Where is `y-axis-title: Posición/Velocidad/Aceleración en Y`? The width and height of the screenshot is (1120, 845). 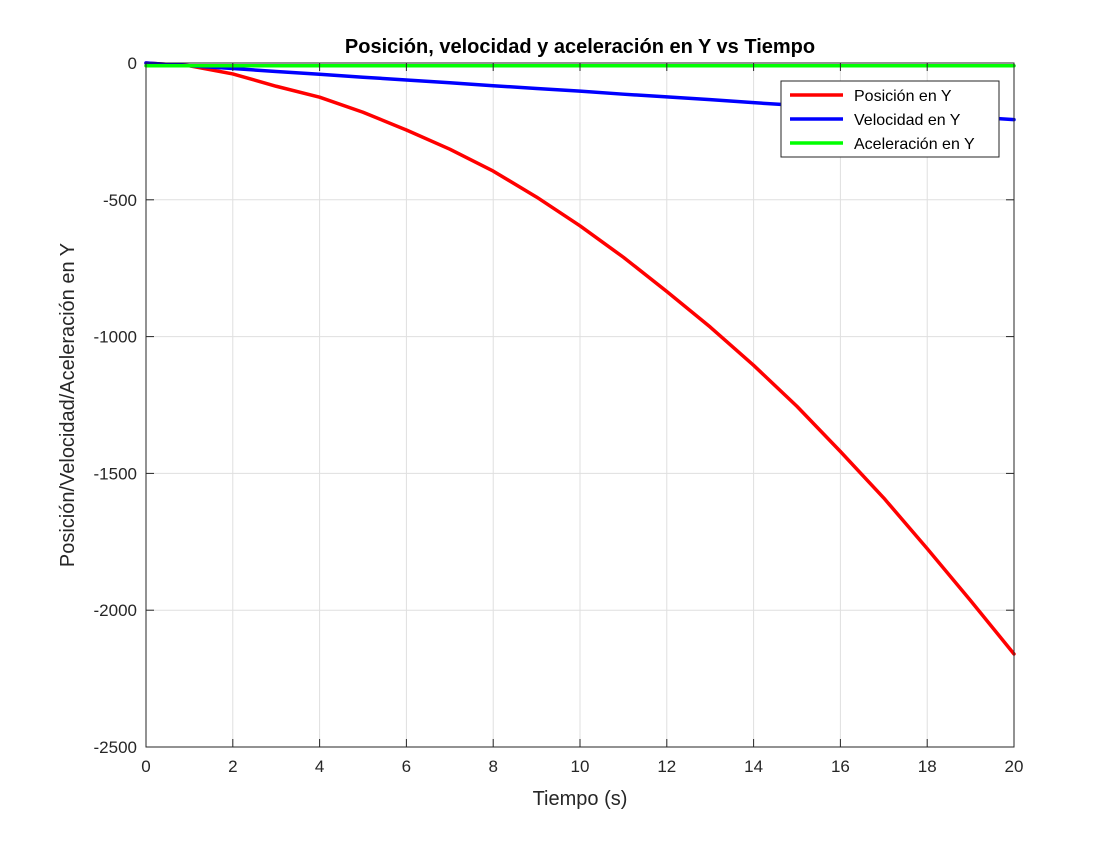
y-axis-title: Posición/Velocidad/Aceleración en Y is located at coordinates (68, 405).